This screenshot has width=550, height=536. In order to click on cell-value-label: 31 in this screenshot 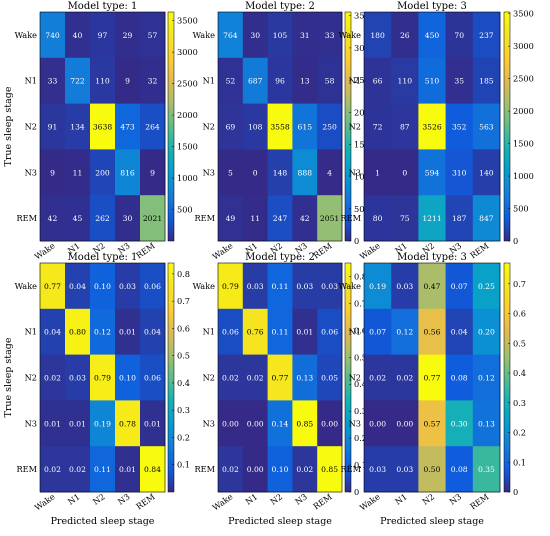, I will do `click(305, 35)`.